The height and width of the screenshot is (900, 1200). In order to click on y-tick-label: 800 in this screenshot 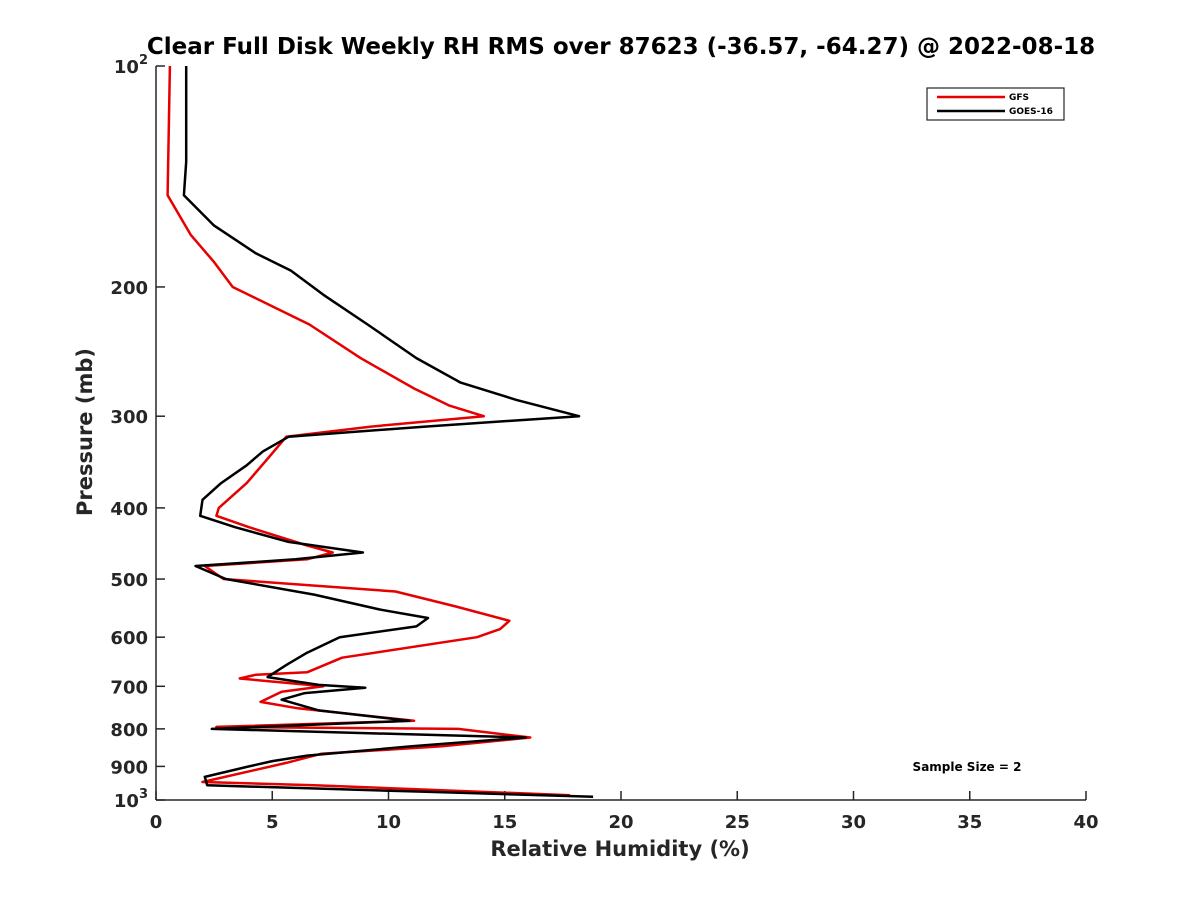, I will do `click(129, 730)`.